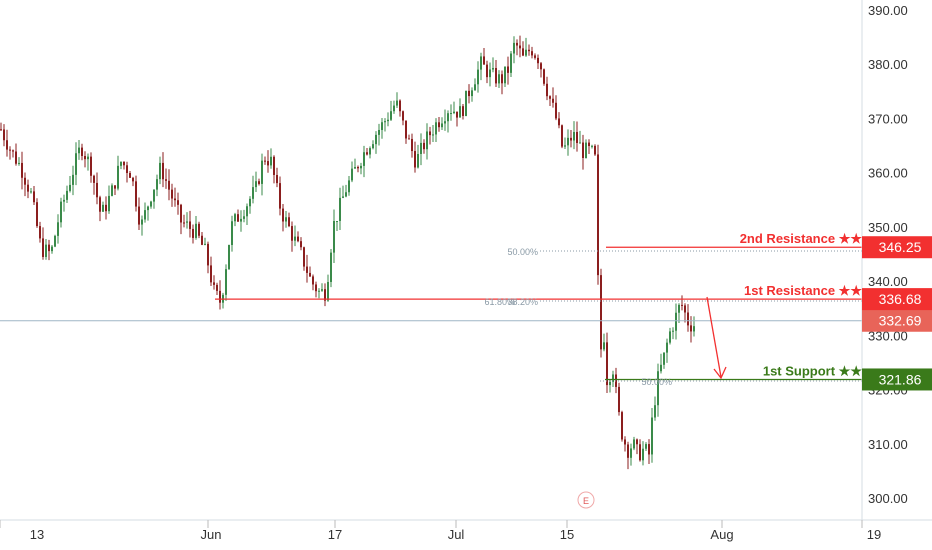  I want to click on badge-1st-resistance: 336.68, so click(897, 299).